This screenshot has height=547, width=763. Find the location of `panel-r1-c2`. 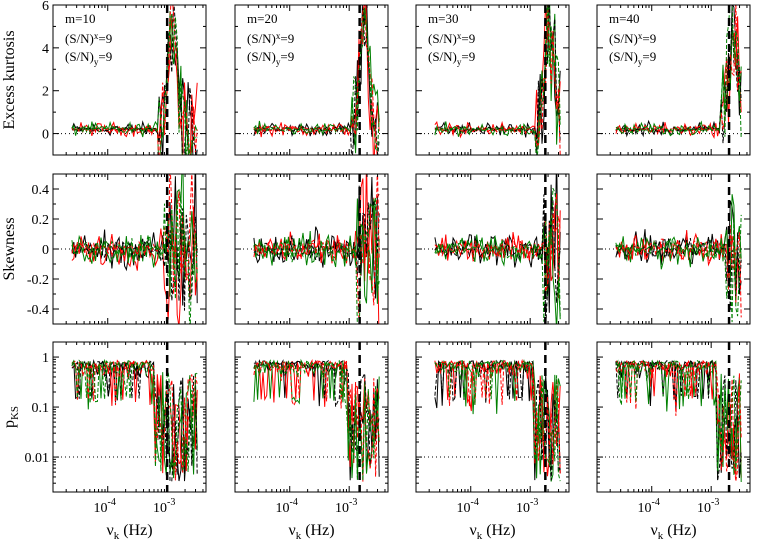

panel-r1-c2 is located at coordinates (492, 249).